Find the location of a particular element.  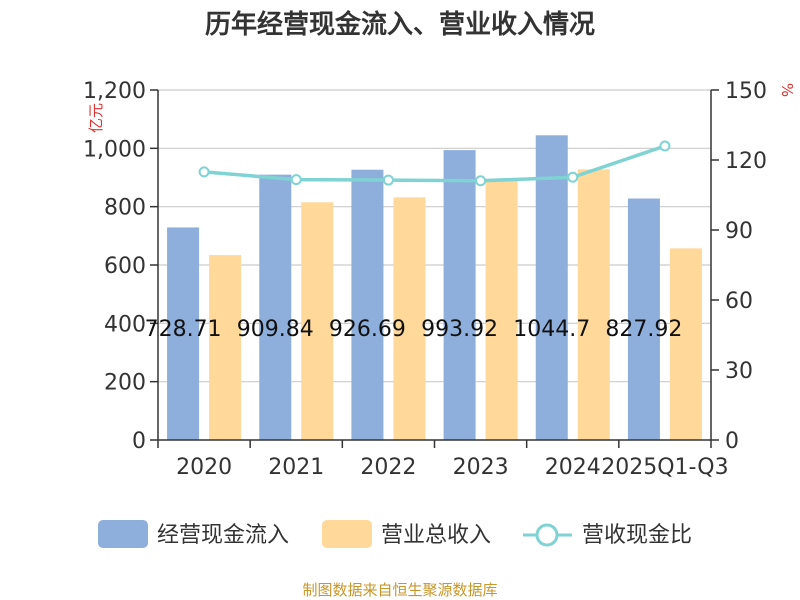

left-tick-label-4: 800 is located at coordinates (125, 208).